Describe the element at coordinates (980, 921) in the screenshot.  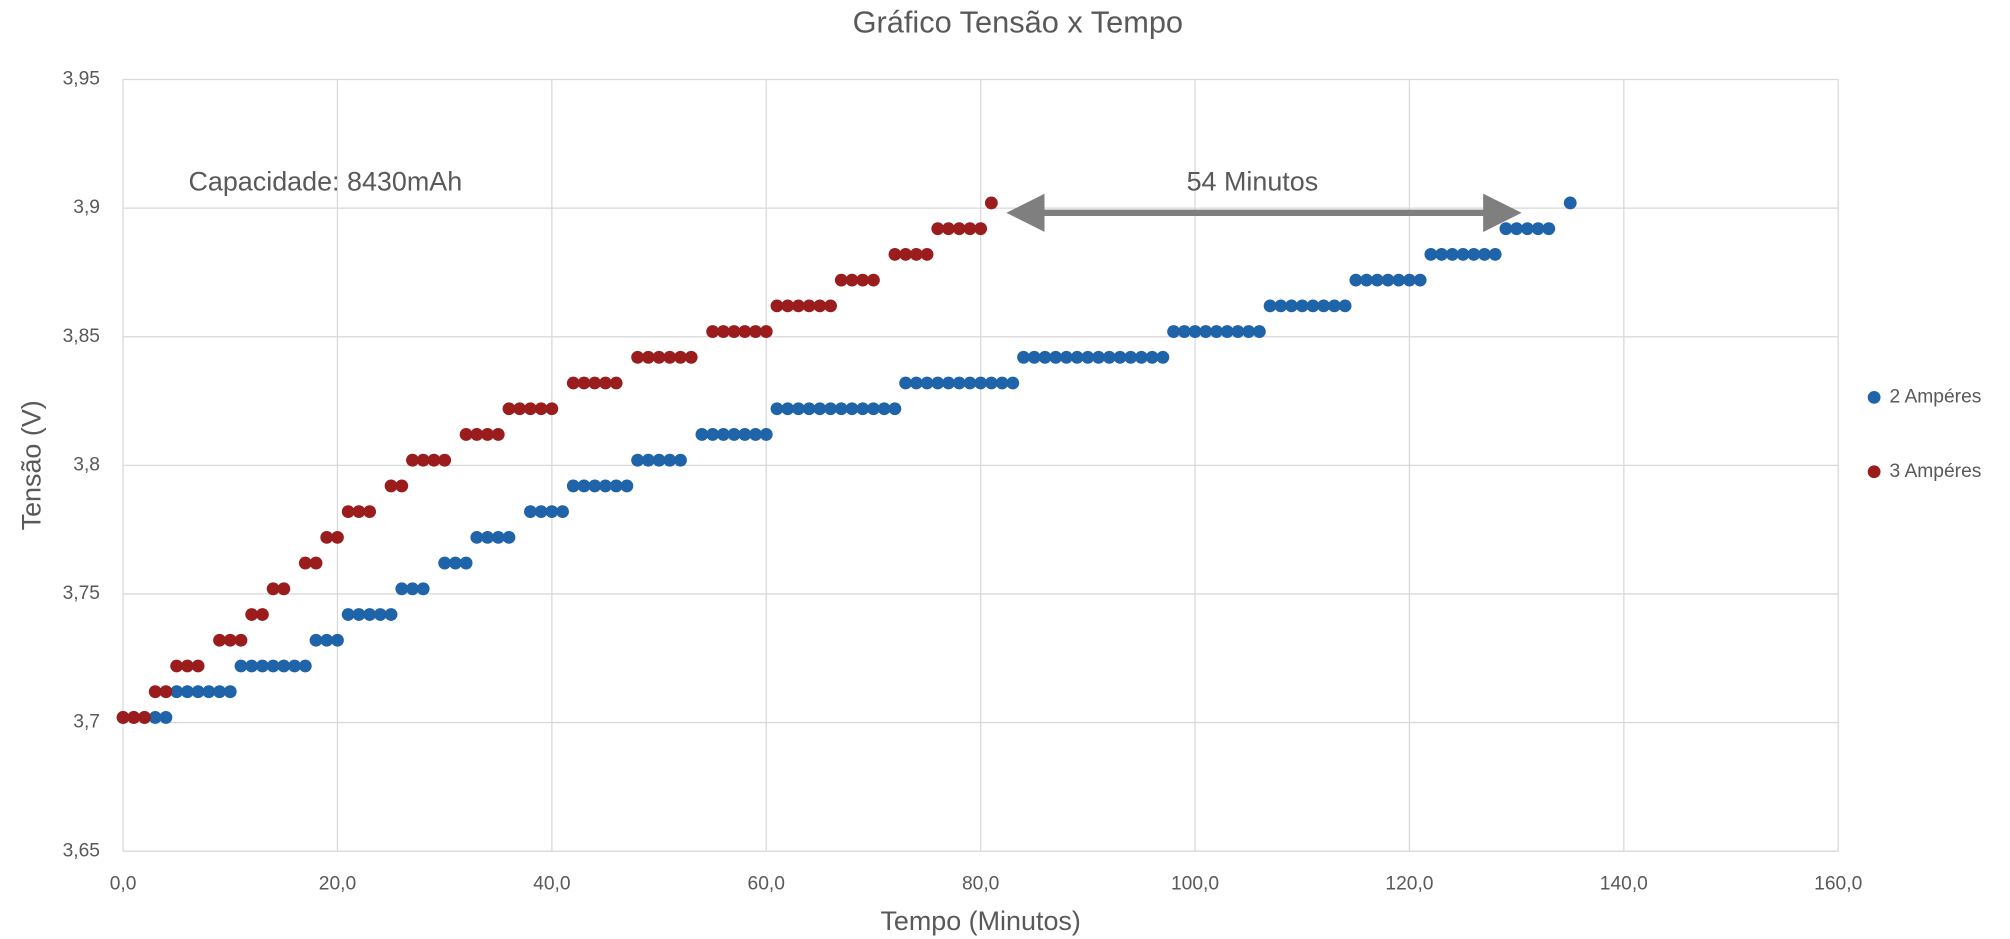
I see `x-axis-title: Tempo (Minutos)` at that location.